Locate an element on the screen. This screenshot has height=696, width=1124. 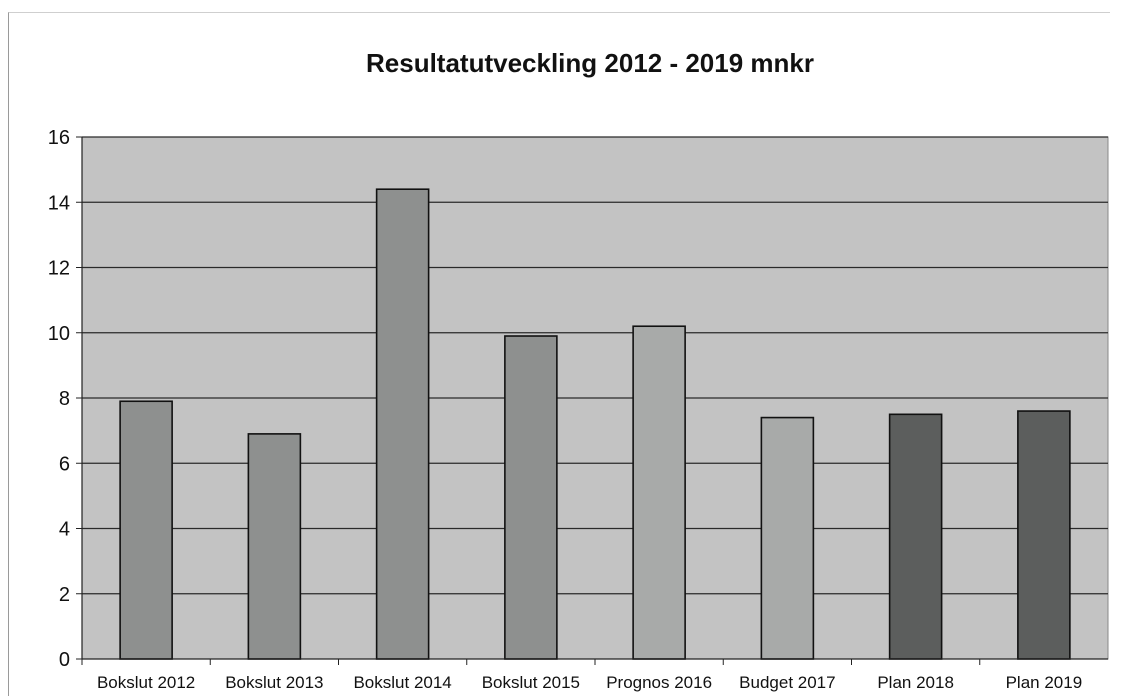
x-category-label: Plan 2018 is located at coordinates (915, 682).